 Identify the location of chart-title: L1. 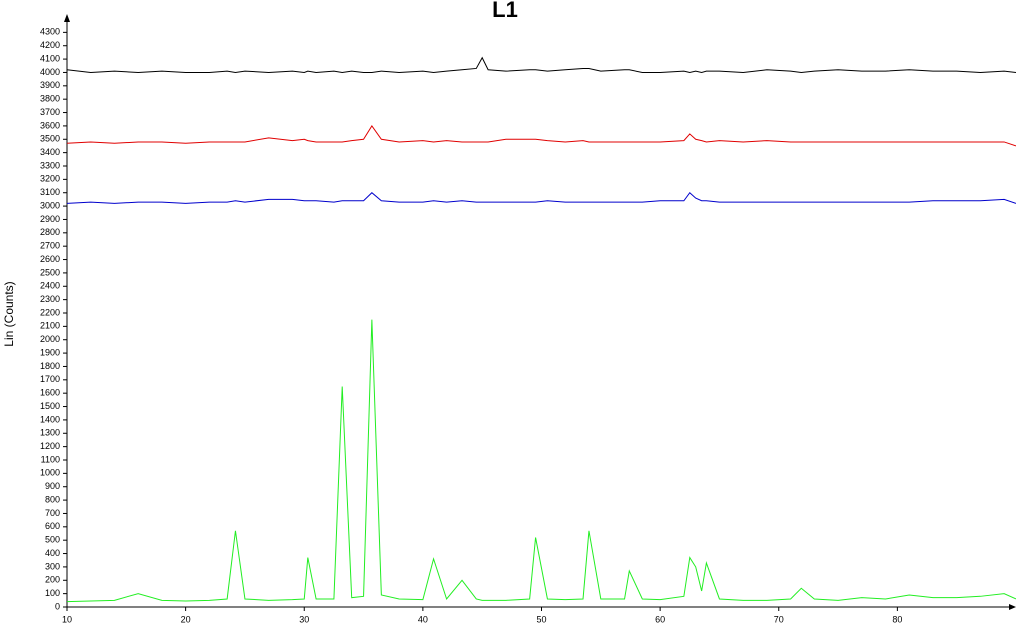
(505, 11).